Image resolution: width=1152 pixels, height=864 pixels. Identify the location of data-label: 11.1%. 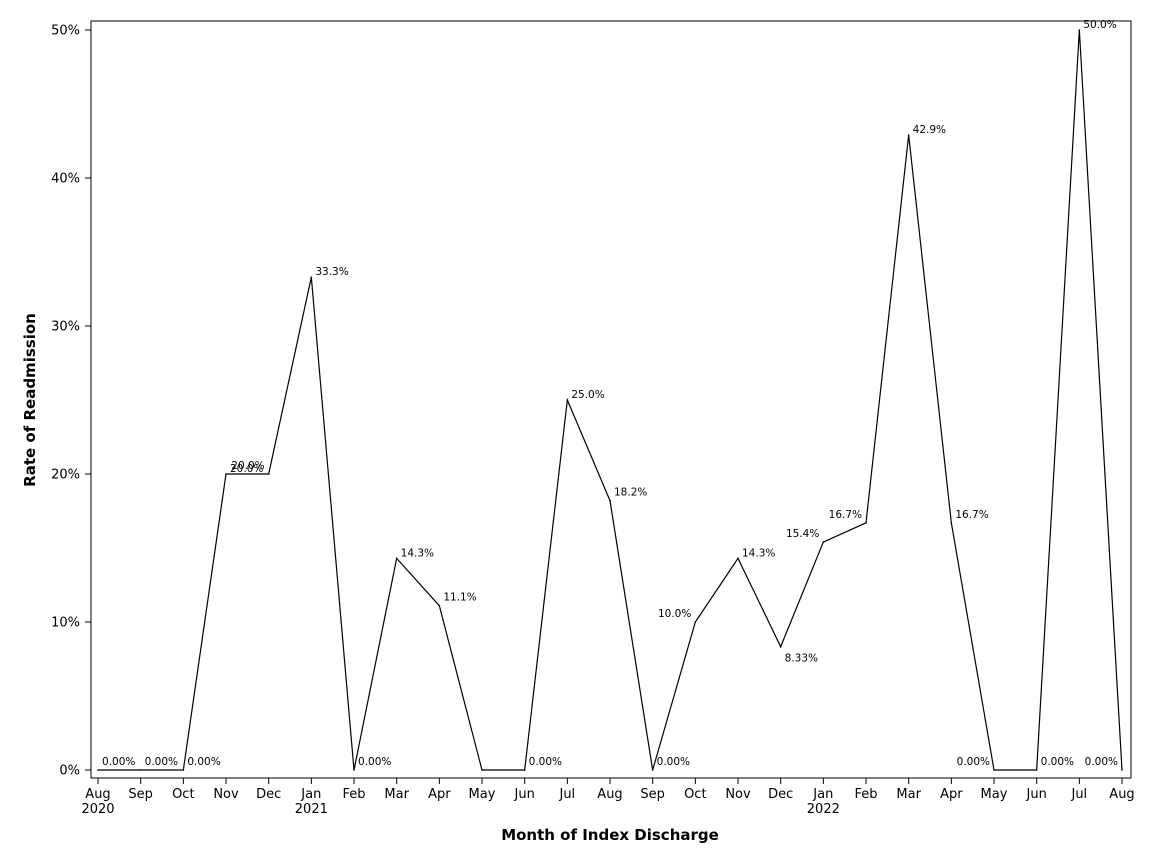
(459, 598).